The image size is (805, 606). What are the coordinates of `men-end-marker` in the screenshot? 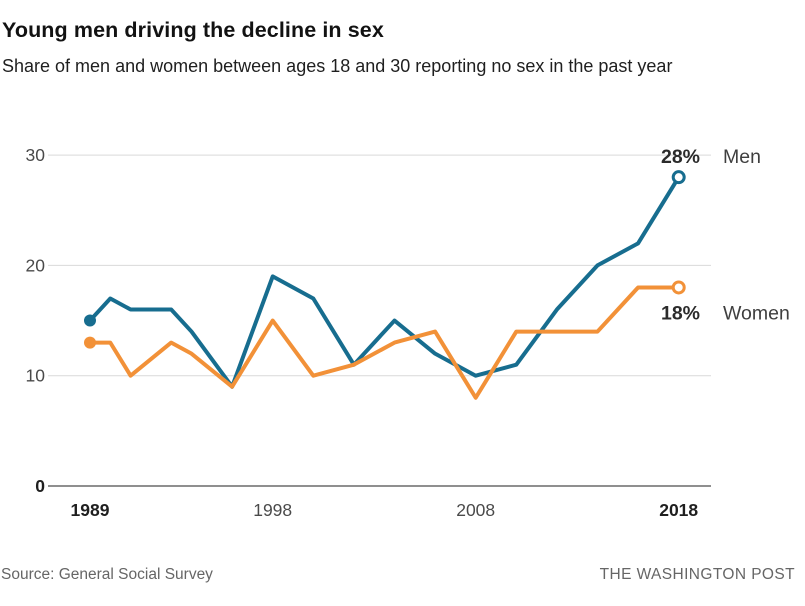 It's located at (678, 177).